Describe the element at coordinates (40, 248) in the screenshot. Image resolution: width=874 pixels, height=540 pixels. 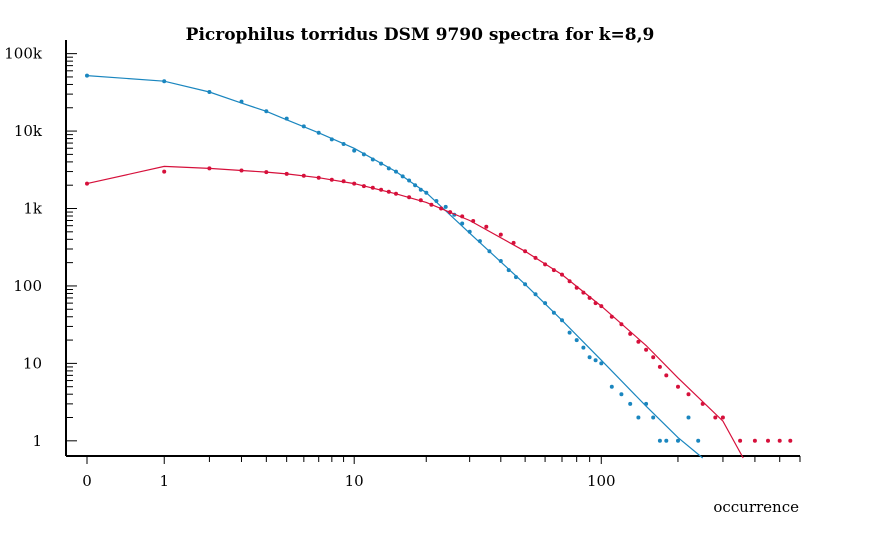
I see `y-axis: 1 10 100 1k 10k 100k` at that location.